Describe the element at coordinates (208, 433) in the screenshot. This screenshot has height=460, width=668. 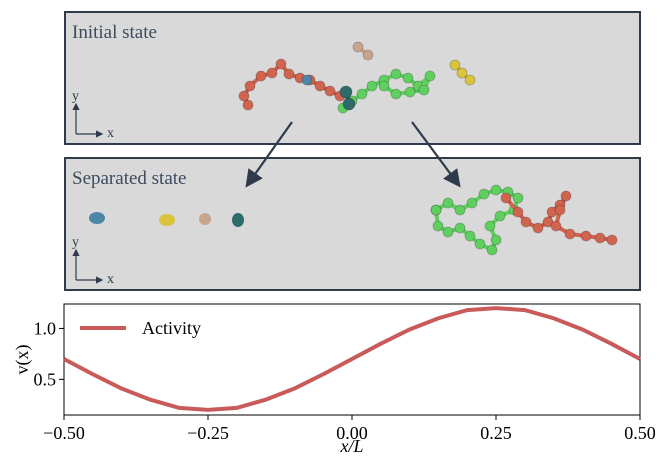
I see `x-tick-label: −0.25` at that location.